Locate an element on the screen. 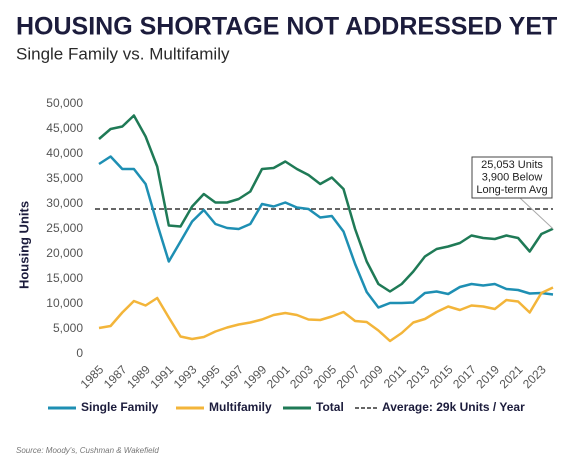  y-tick-label: 10,000 is located at coordinates (64, 303).